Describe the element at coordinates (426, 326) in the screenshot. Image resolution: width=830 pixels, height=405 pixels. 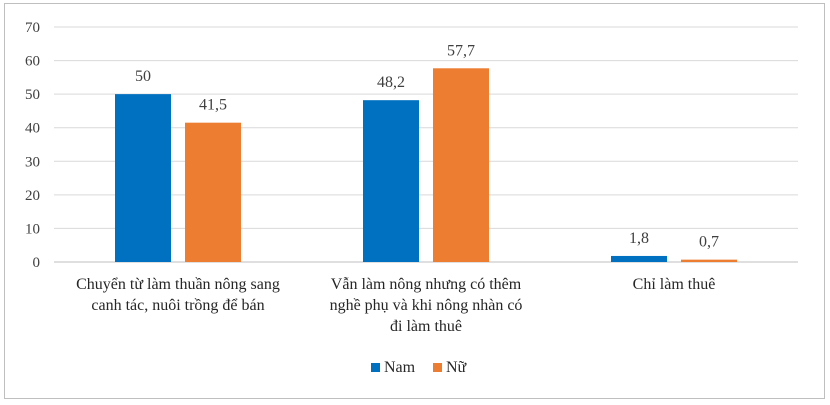
I see `category-label: đi làm thuê` at that location.